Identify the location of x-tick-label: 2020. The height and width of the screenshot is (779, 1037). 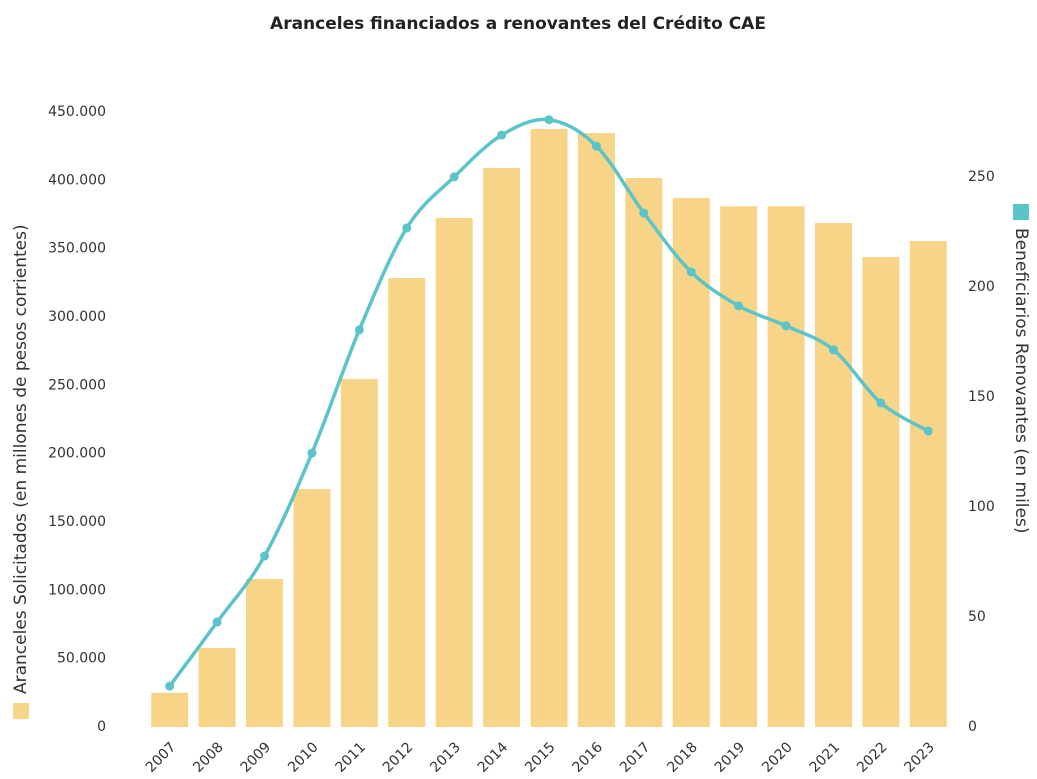
(777, 757).